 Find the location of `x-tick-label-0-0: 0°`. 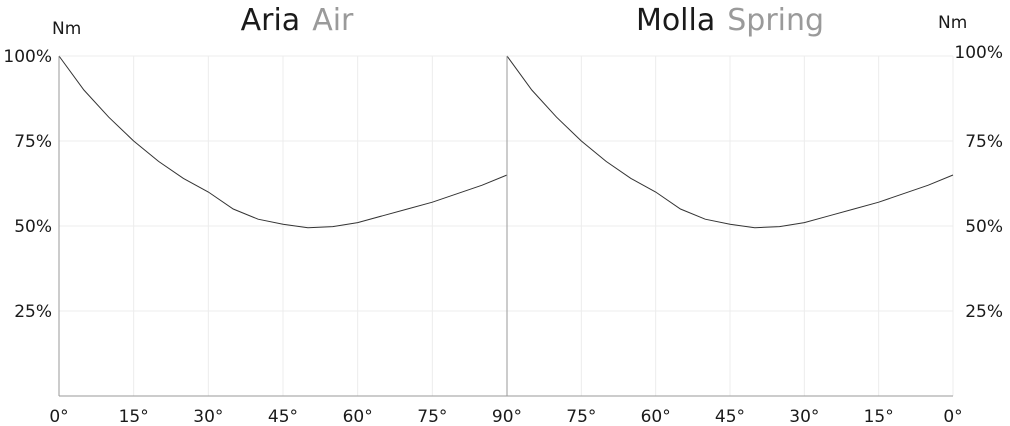

x-tick-label-0-0: 0° is located at coordinates (58, 416).